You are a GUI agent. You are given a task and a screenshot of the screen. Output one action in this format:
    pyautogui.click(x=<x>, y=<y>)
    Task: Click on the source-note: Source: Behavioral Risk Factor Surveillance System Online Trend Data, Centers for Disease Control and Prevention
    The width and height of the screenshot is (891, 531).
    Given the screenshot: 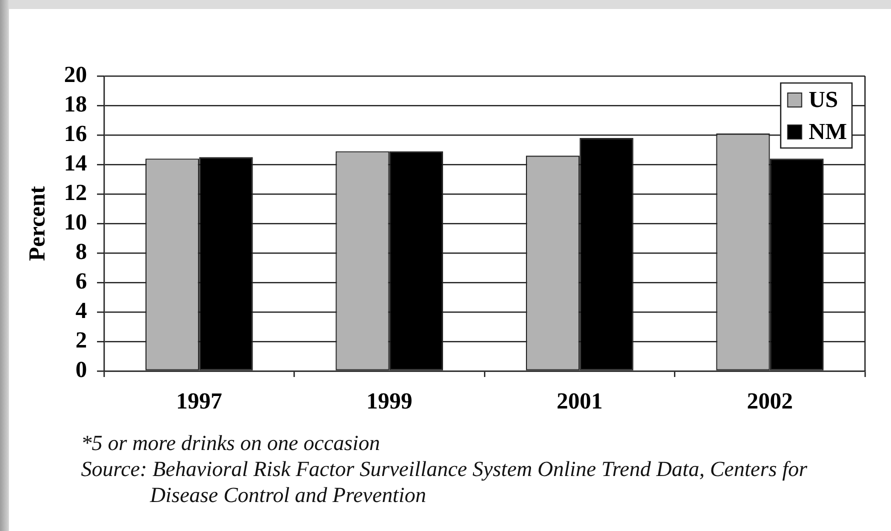 What is the action you would take?
    pyautogui.click(x=444, y=482)
    